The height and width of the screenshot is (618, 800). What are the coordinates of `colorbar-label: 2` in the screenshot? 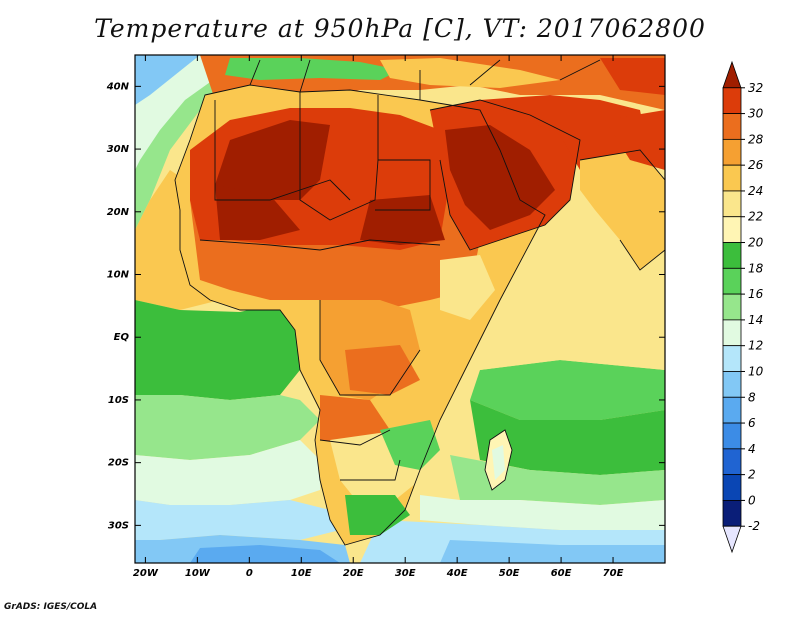 It's located at (752, 475).